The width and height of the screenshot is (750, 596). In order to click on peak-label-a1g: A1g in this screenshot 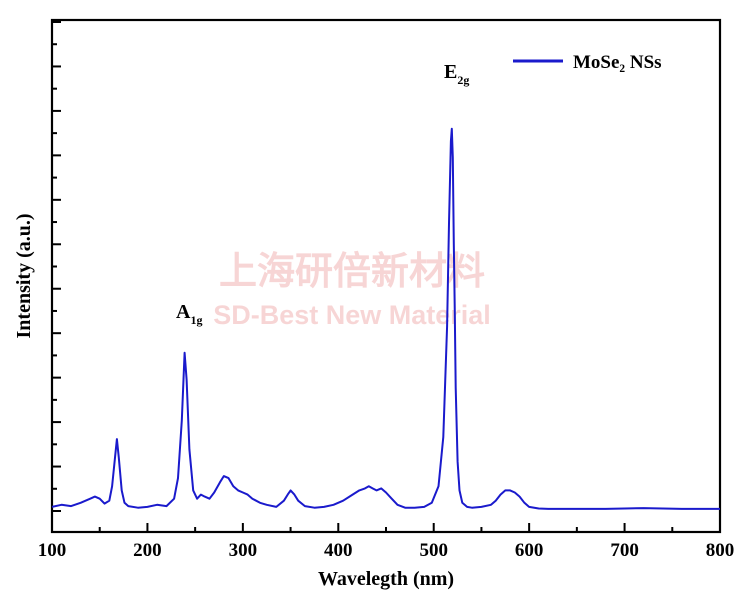, I will do `click(189, 314)`.